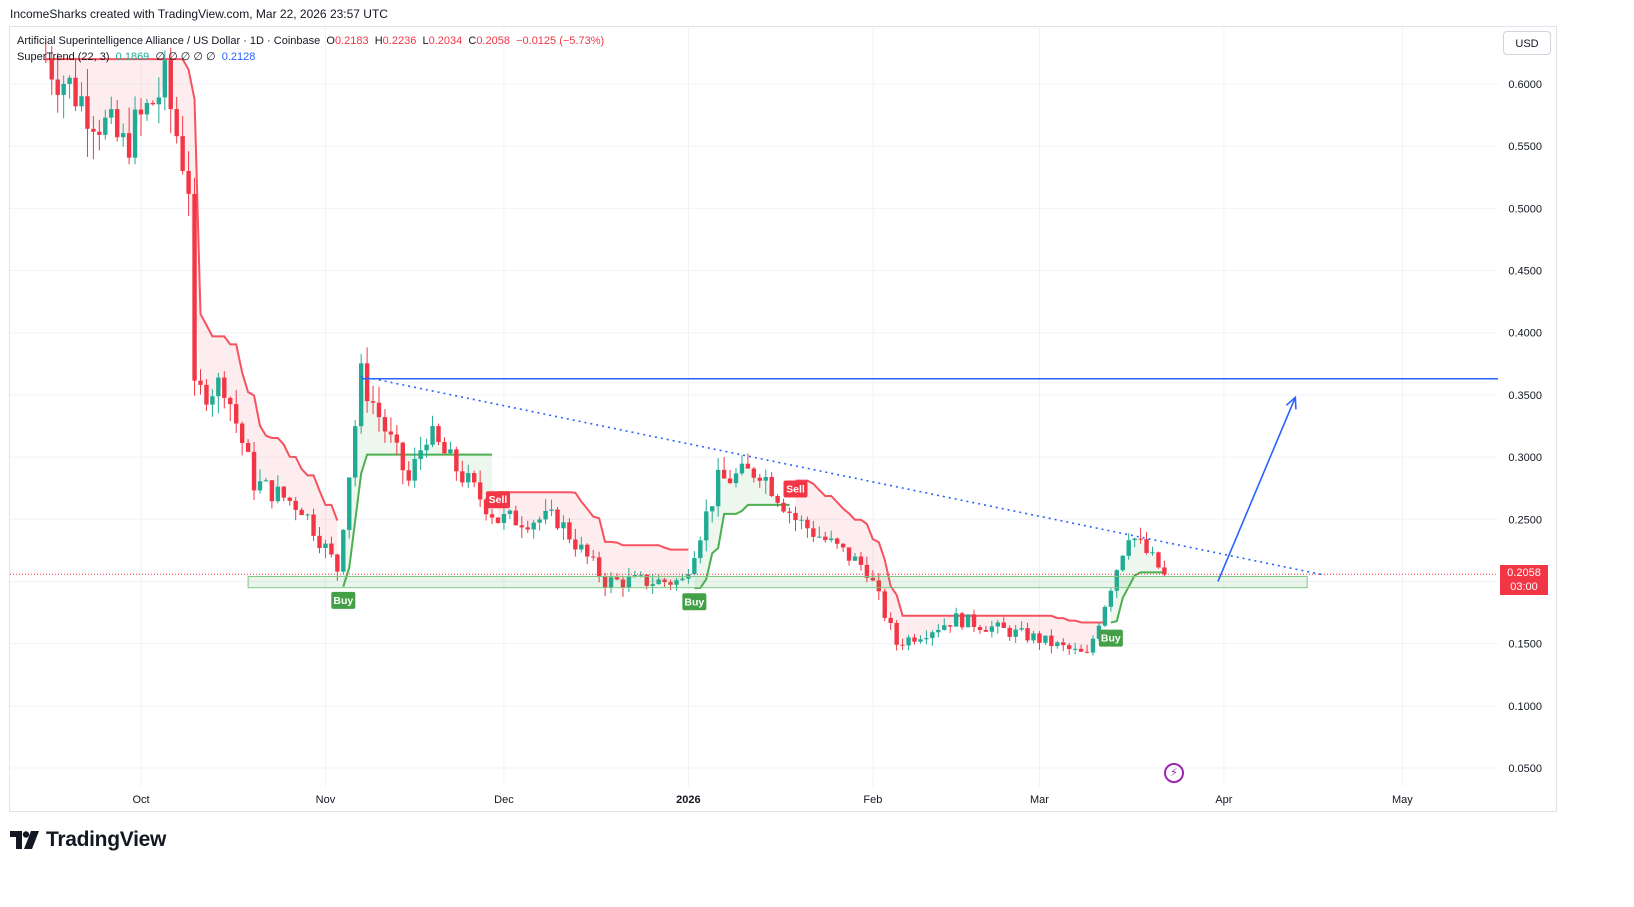 This screenshot has width=1634, height=907. What do you see at coordinates (351, 41) in the screenshot?
I see `open-value: 0.2183` at bounding box center [351, 41].